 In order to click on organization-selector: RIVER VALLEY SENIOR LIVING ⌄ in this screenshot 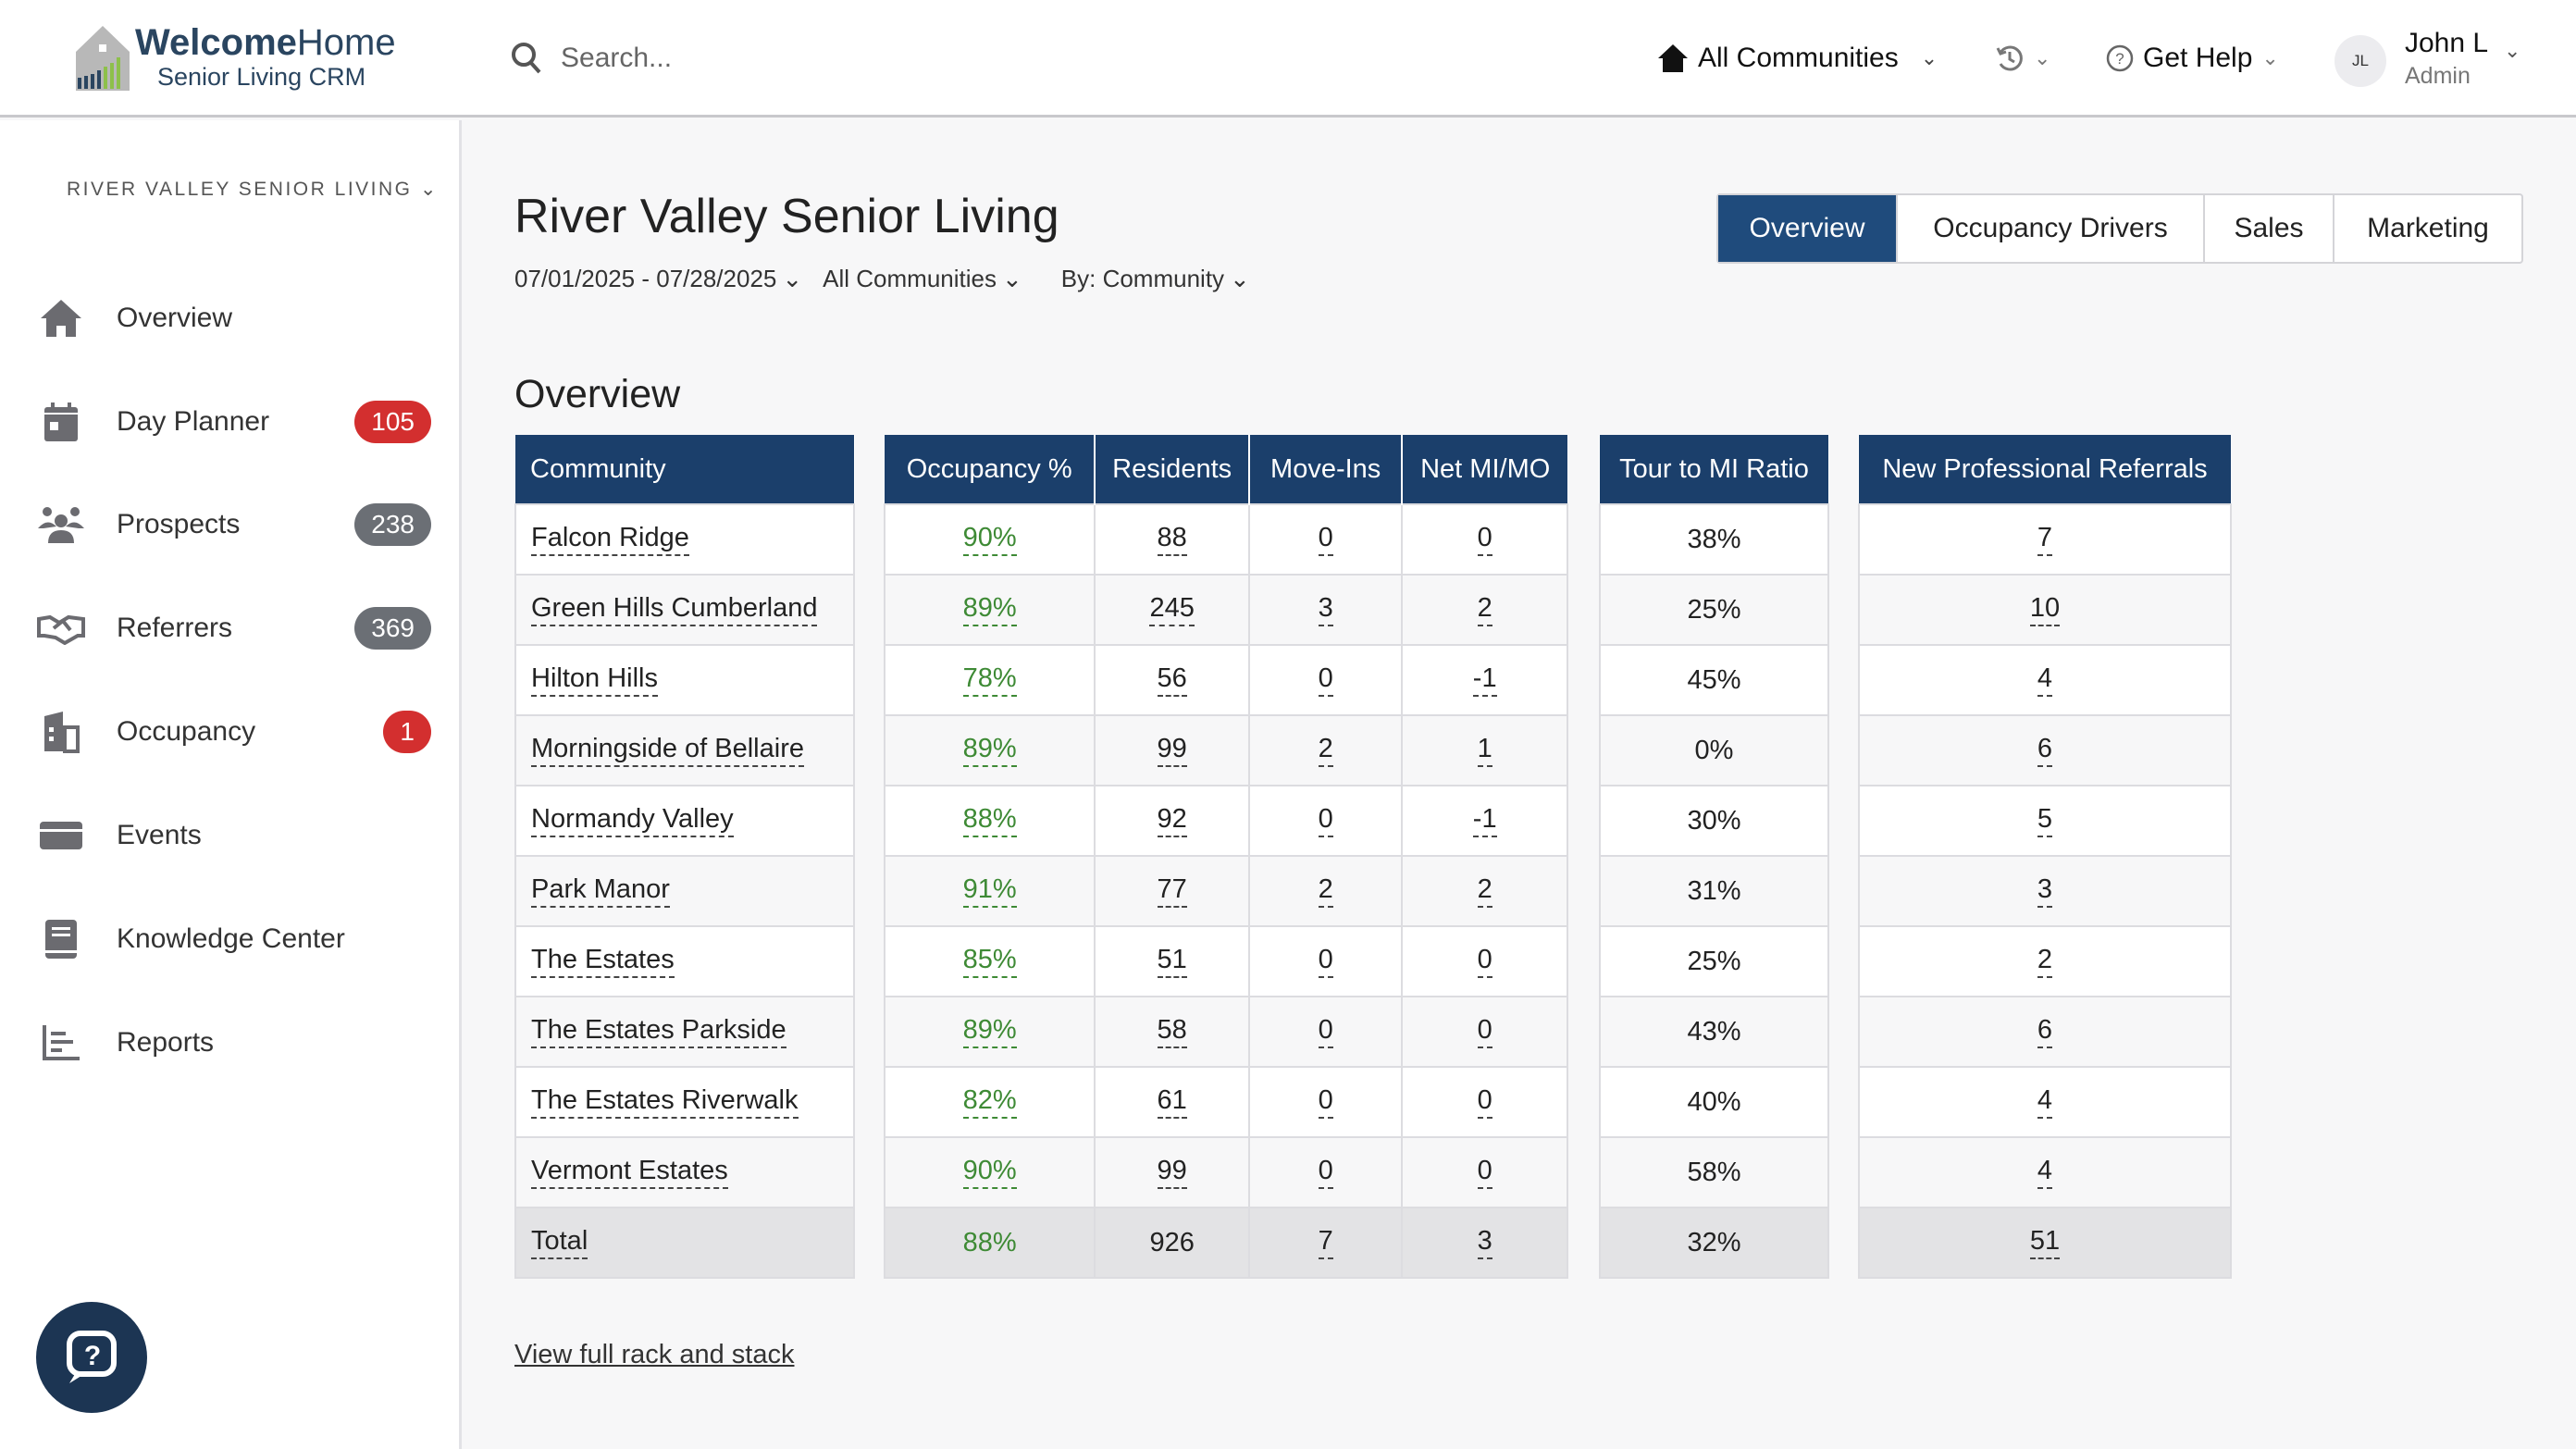, I will do `click(253, 189)`.